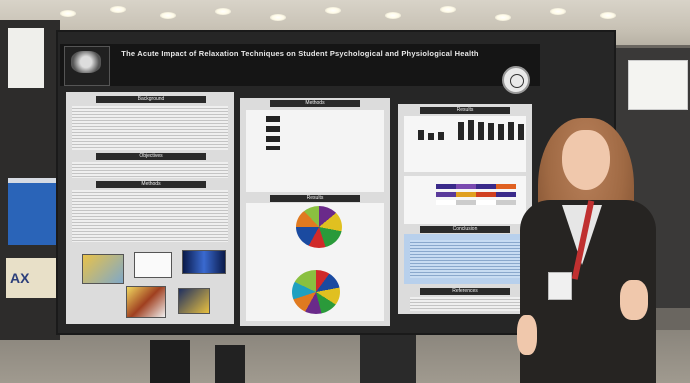 This screenshot has height=383, width=690. I want to click on method-screen, so click(204, 262).